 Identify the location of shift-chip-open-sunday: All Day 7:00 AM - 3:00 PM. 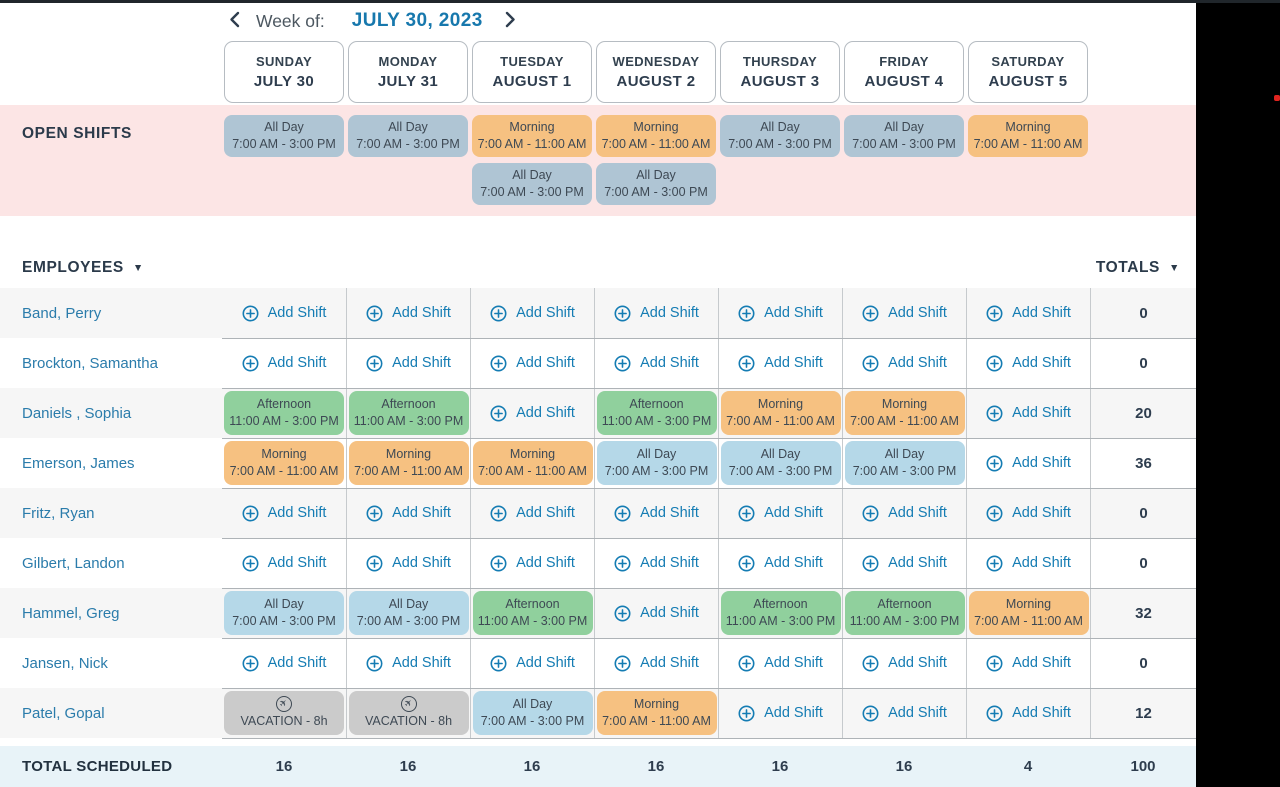
(284, 136).